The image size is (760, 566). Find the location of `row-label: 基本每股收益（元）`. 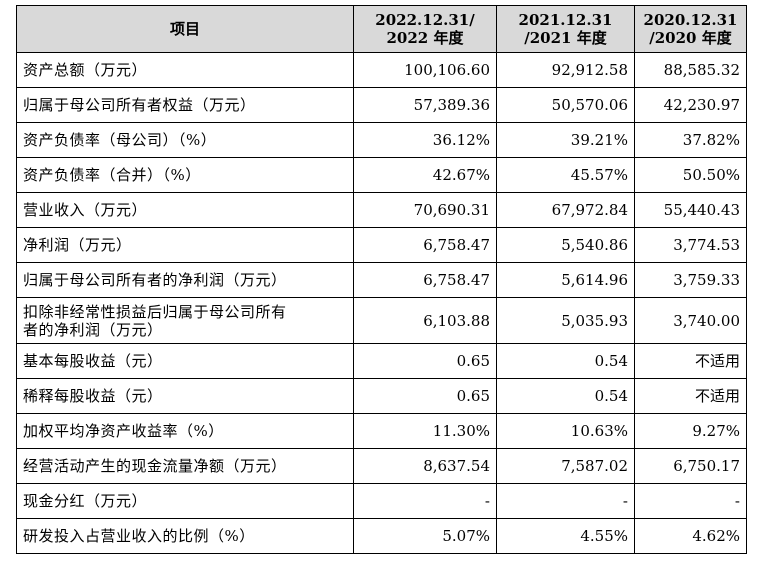

row-label: 基本每股收益（元） is located at coordinates (185, 361).